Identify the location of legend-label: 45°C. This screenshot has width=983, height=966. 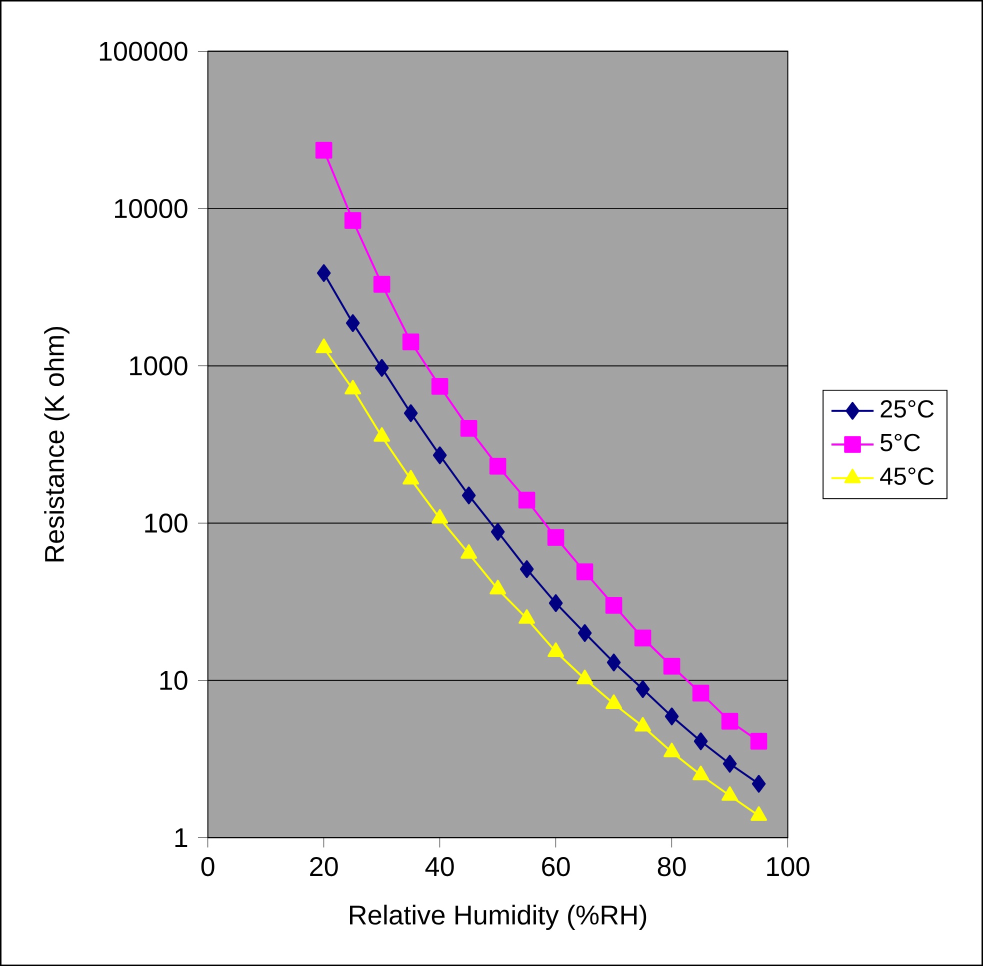
(907, 476).